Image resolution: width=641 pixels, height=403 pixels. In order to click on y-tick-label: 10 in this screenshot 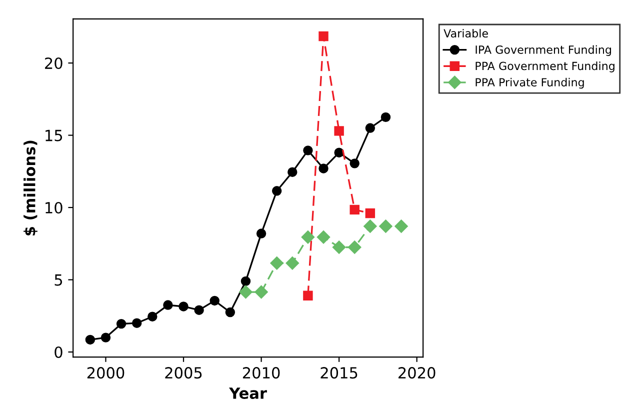, I will do `click(54, 208)`.